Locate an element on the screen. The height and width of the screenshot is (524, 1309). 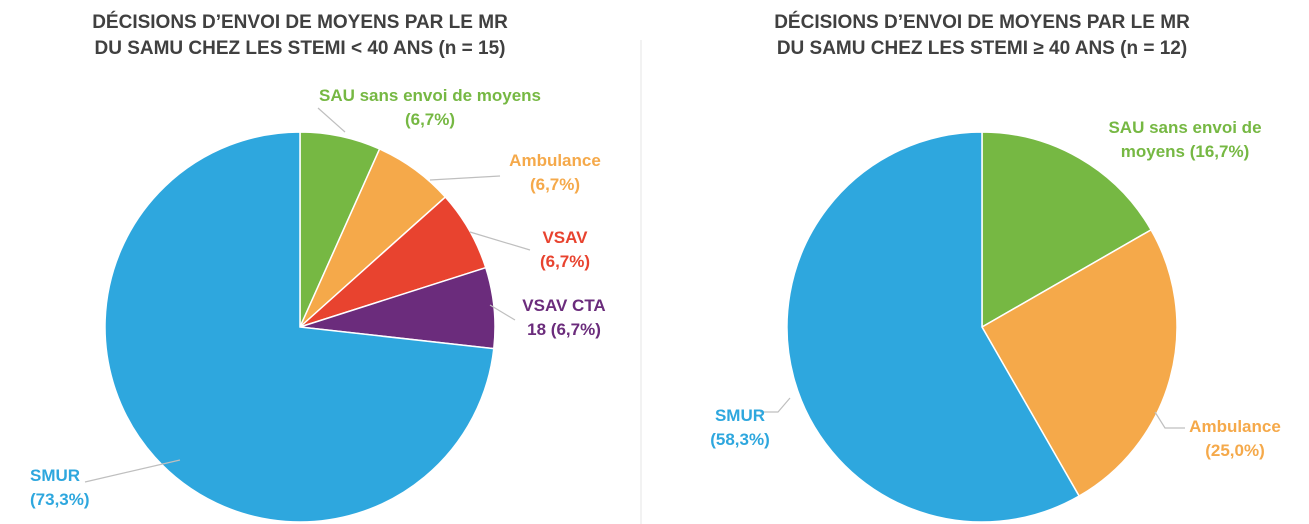
category-label: VSAV CTA 18 is located at coordinates (564, 317).